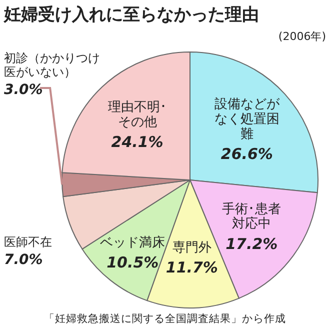 The width and height of the screenshot is (330, 330). Describe the element at coordinates (252, 217) in the screenshot. I see `slice-label: 手術･患者対応中` at that location.